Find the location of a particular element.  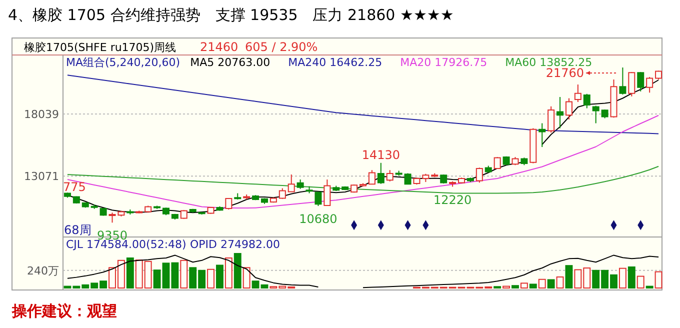

text: MA20 17926.75 is located at coordinates (444, 62).